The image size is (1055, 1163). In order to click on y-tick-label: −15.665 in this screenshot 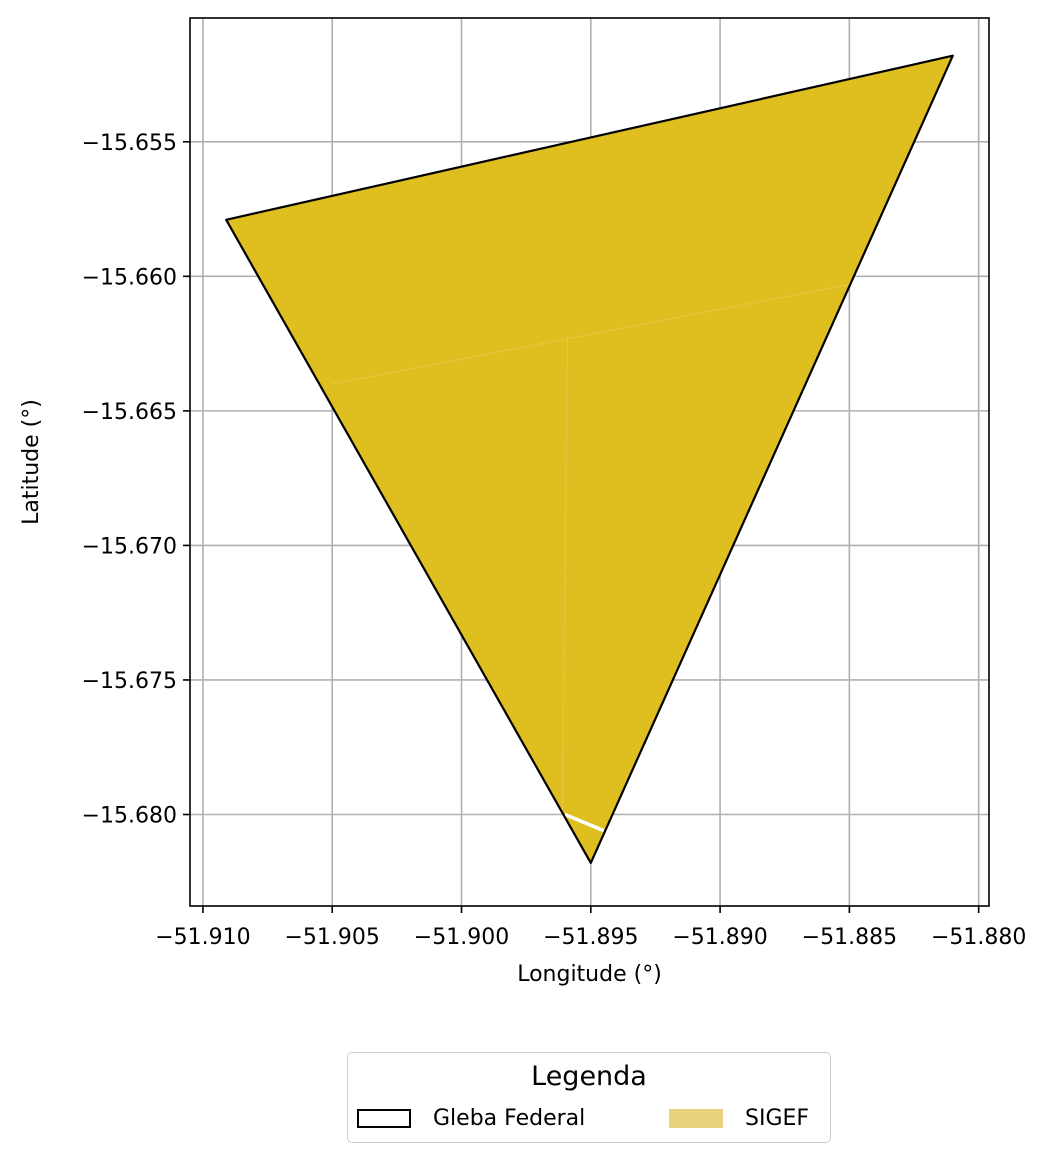, I will do `click(129, 412)`.